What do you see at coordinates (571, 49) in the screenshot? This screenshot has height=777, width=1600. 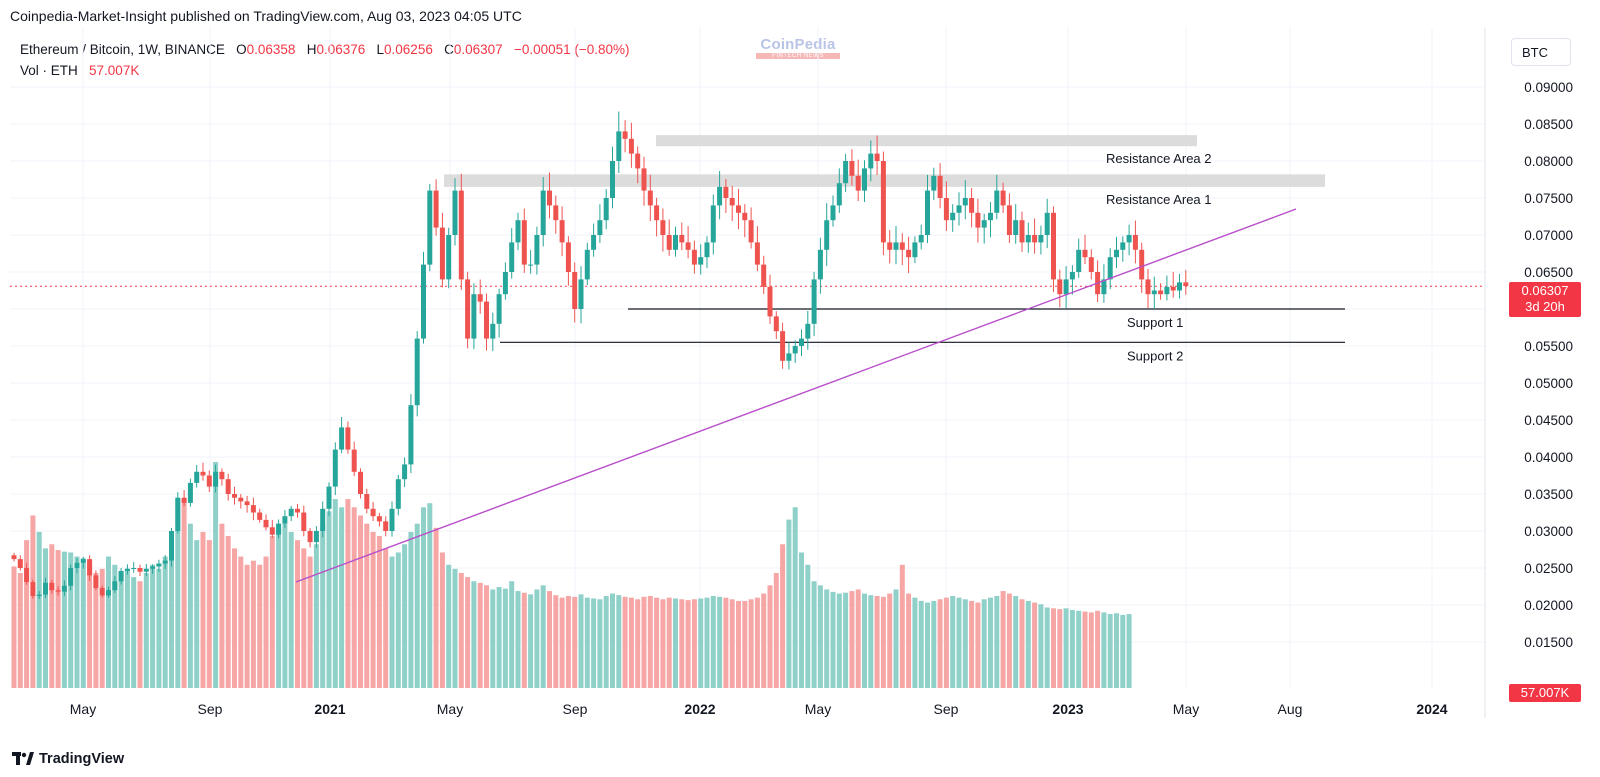 I see `change-value: −0.00051 (−0.80%)` at bounding box center [571, 49].